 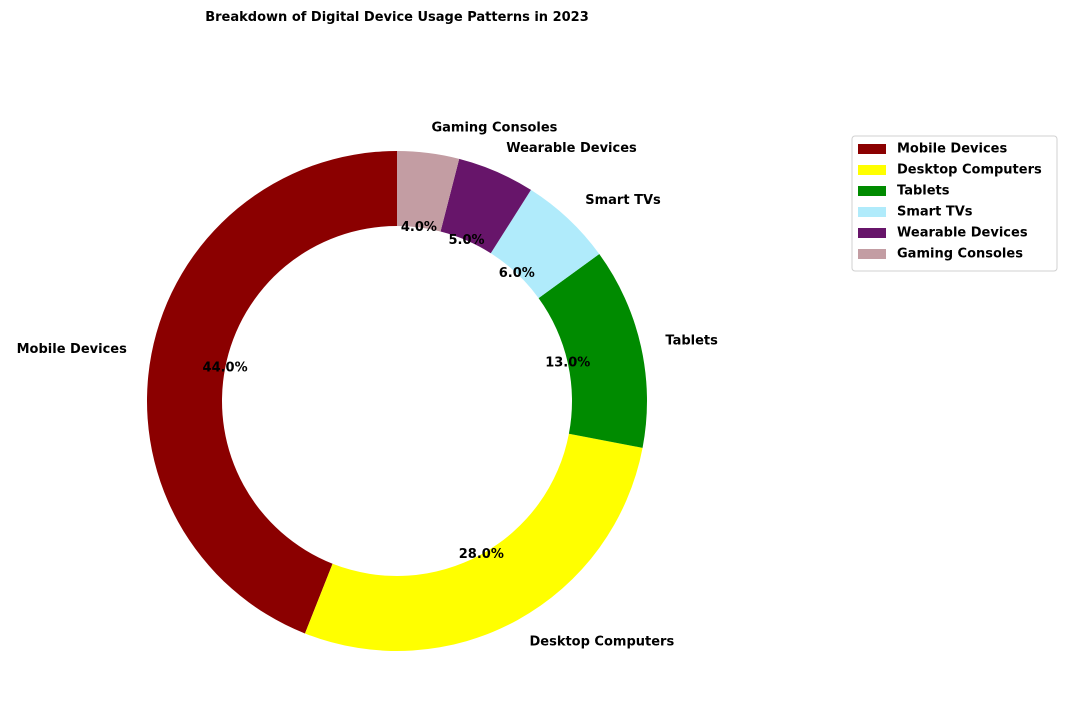 I want to click on percent-label-desktop-computers: 28.0%, so click(x=481, y=554).